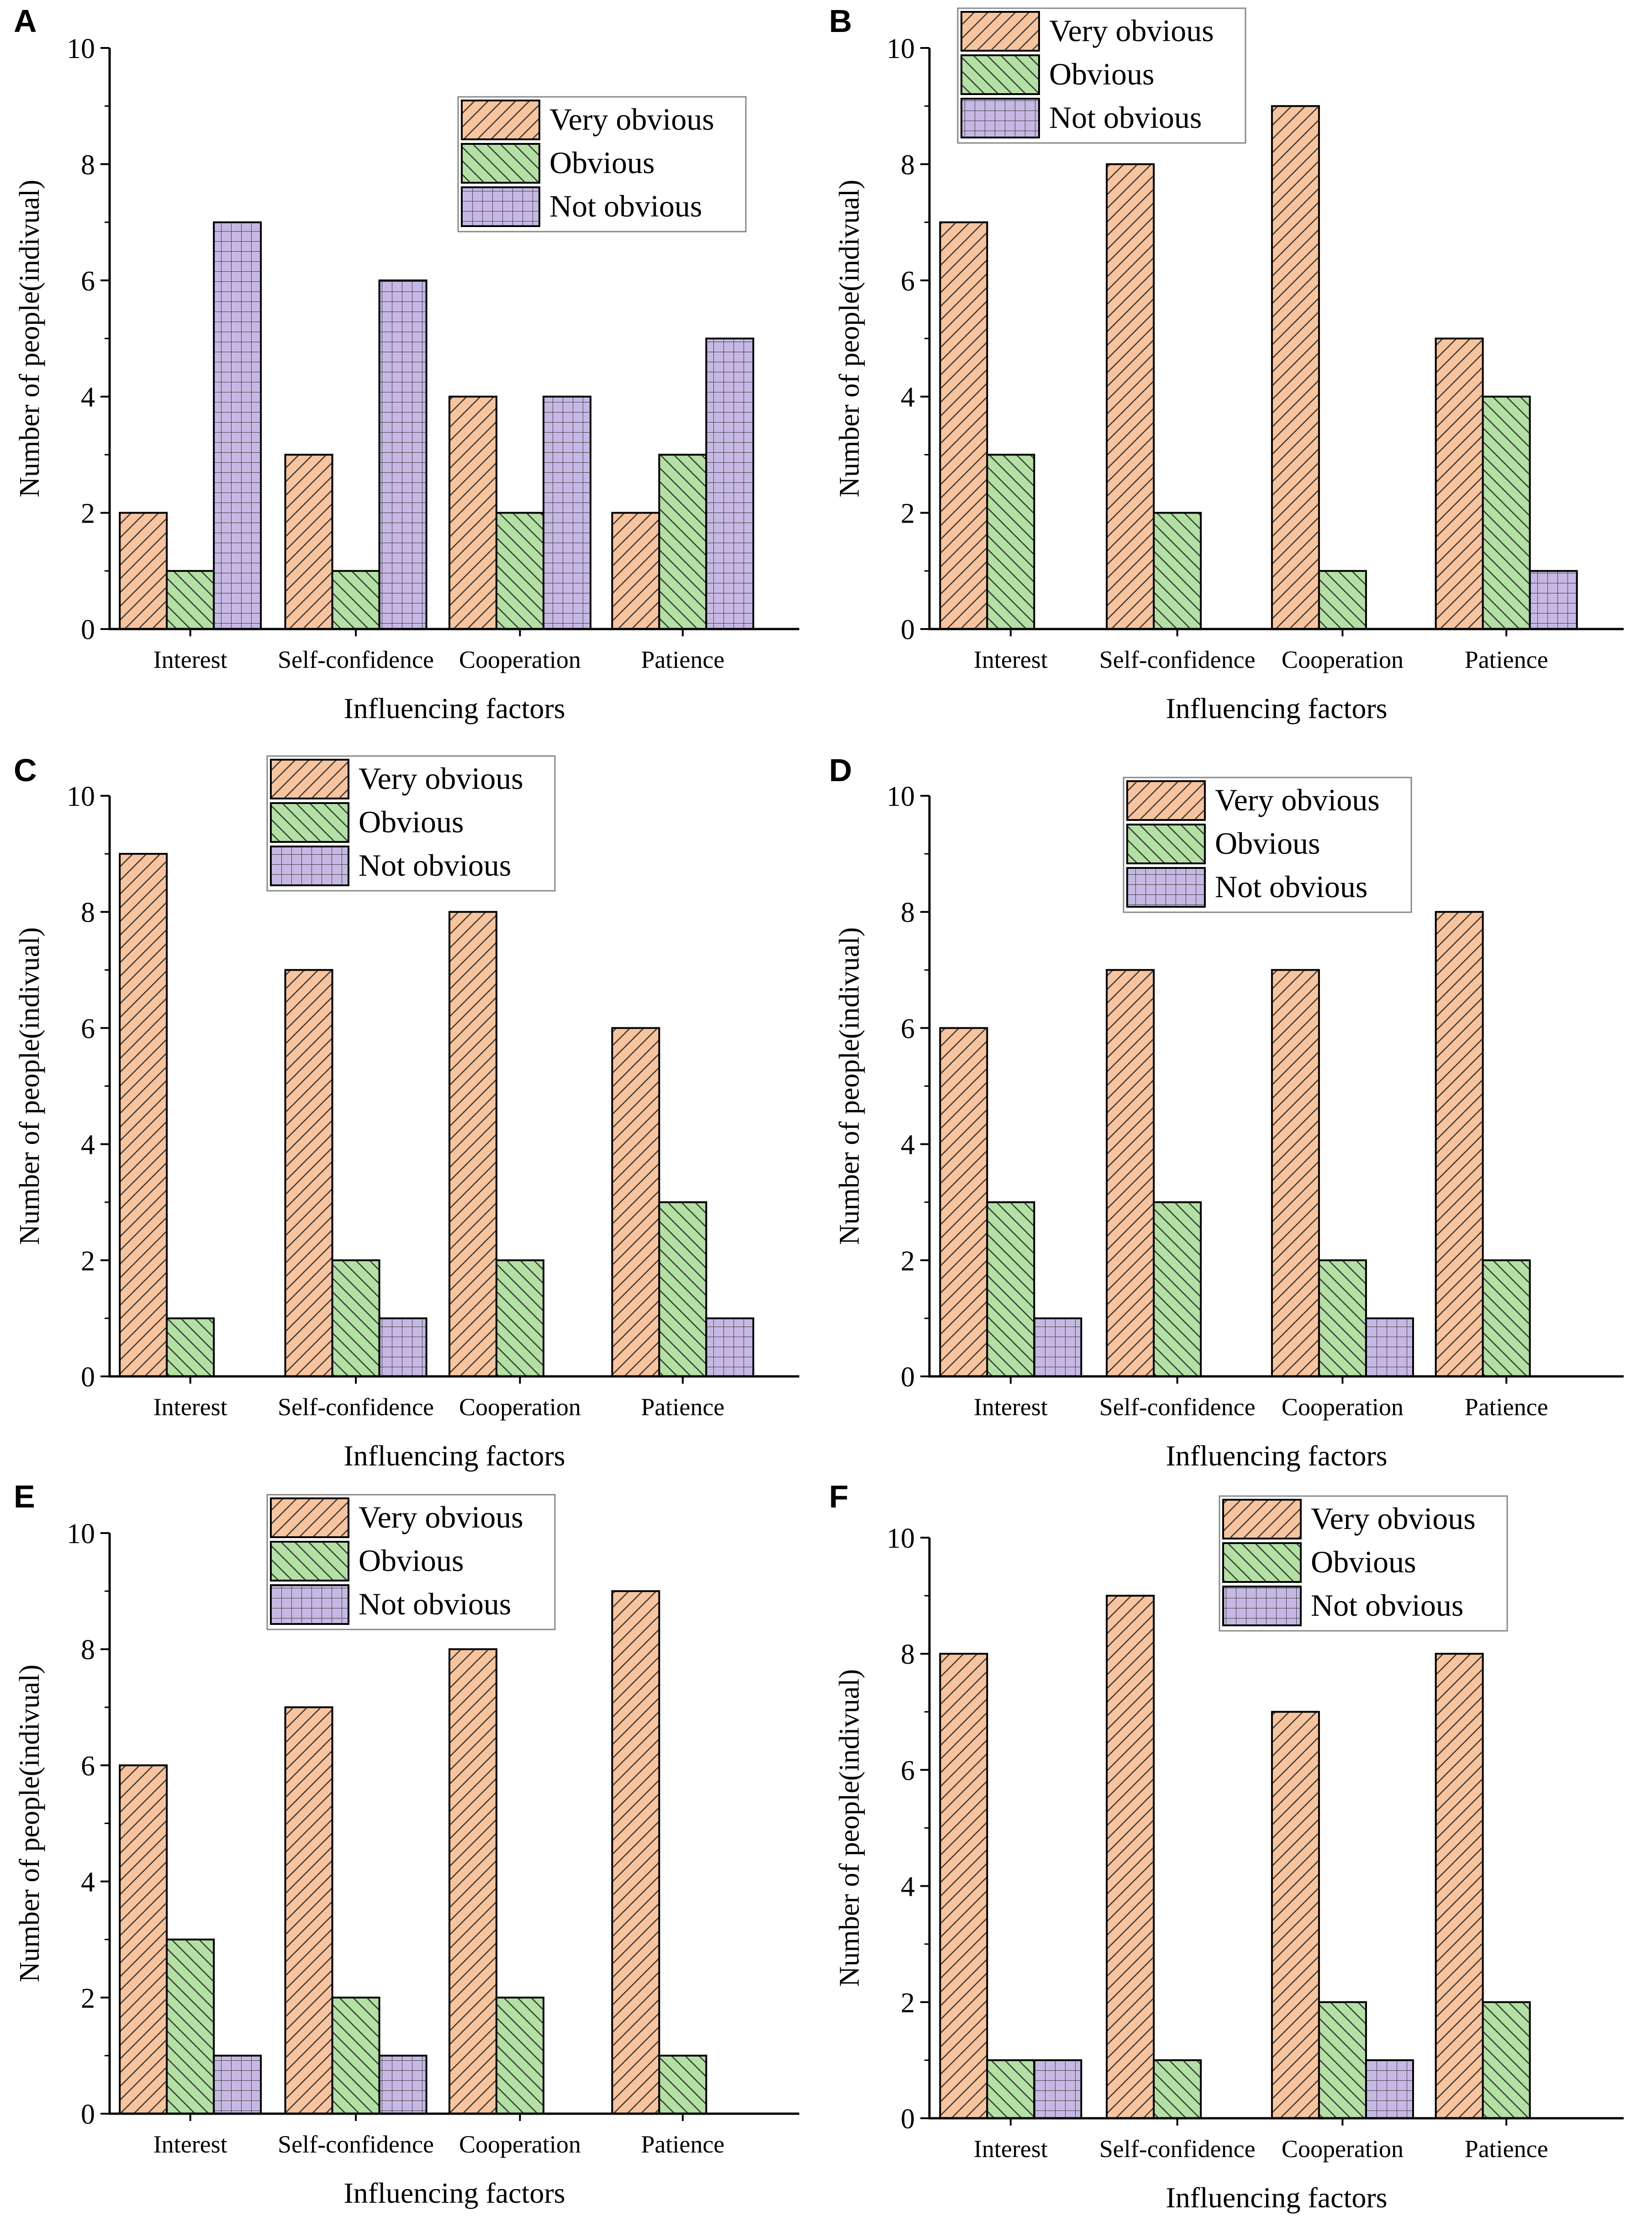 The height and width of the screenshot is (2232, 1652). I want to click on panel-letter: B, so click(840, 21).